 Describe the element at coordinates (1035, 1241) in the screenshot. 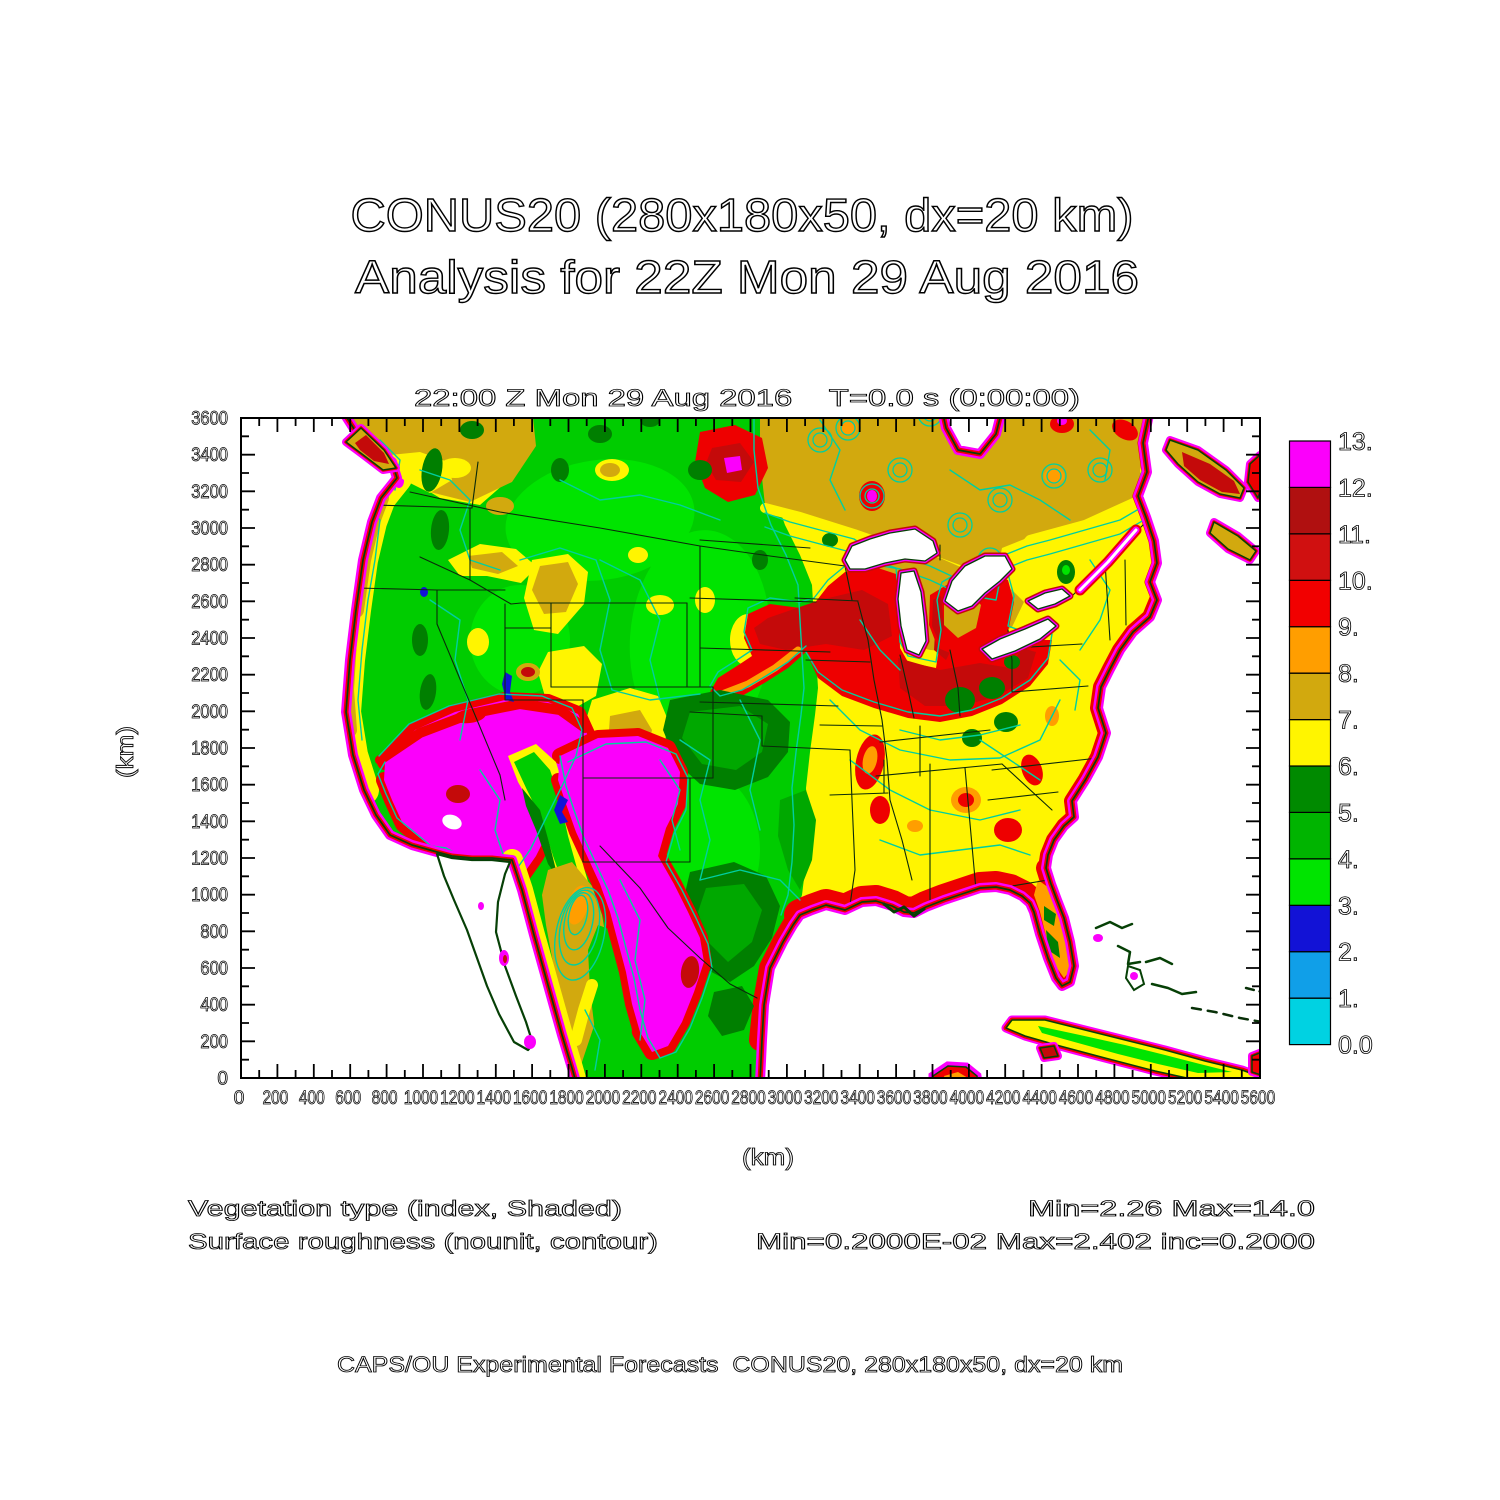

I see `svg-text:Min=0.2000E-02 Max=2.402 inc=0: Min=0.2000E-02 Max=2.402 inc=0.2000` at that location.